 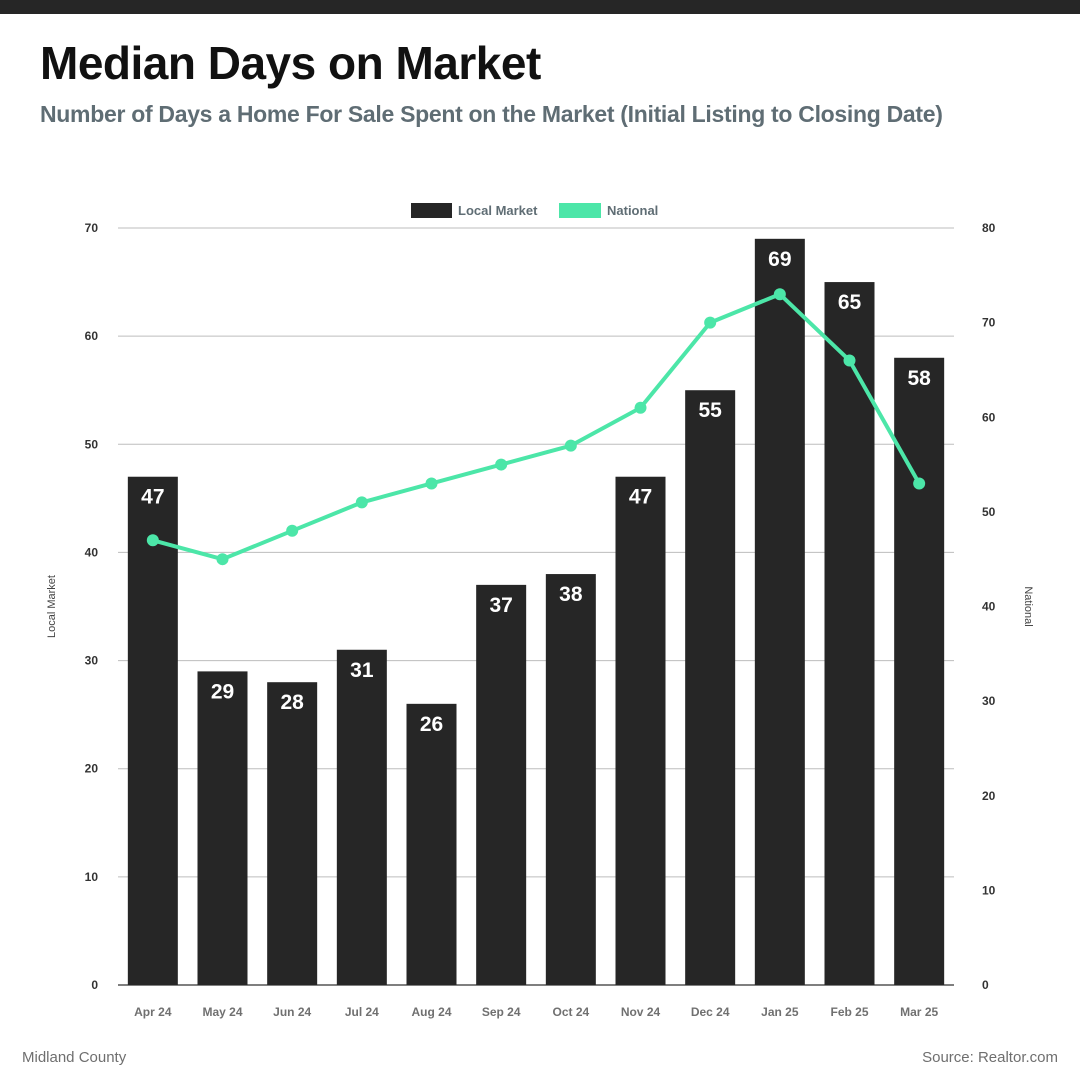 What do you see at coordinates (989, 417) in the screenshot?
I see `y-right-tick-label: 60` at bounding box center [989, 417].